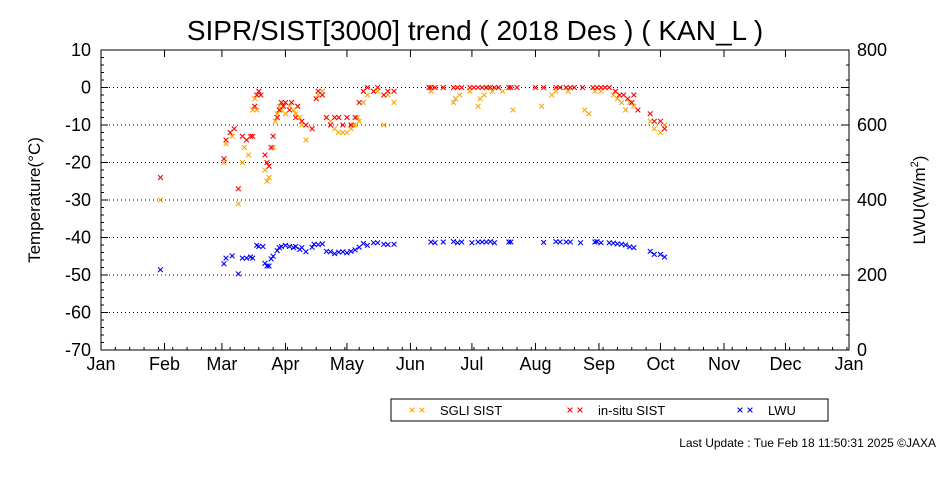 The width and height of the screenshot is (950, 480). What do you see at coordinates (81, 50) in the screenshot?
I see `y-tick-label: 10` at bounding box center [81, 50].